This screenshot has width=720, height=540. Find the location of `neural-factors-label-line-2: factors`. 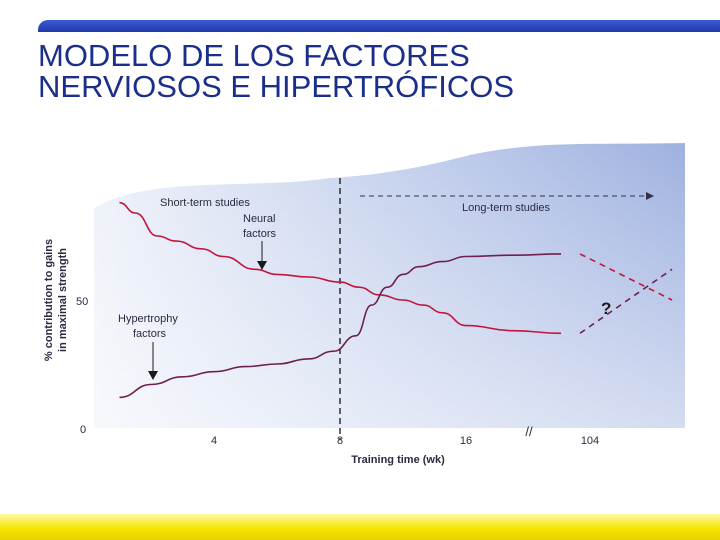

neural-factors-label-line-2: factors is located at coordinates (260, 234).